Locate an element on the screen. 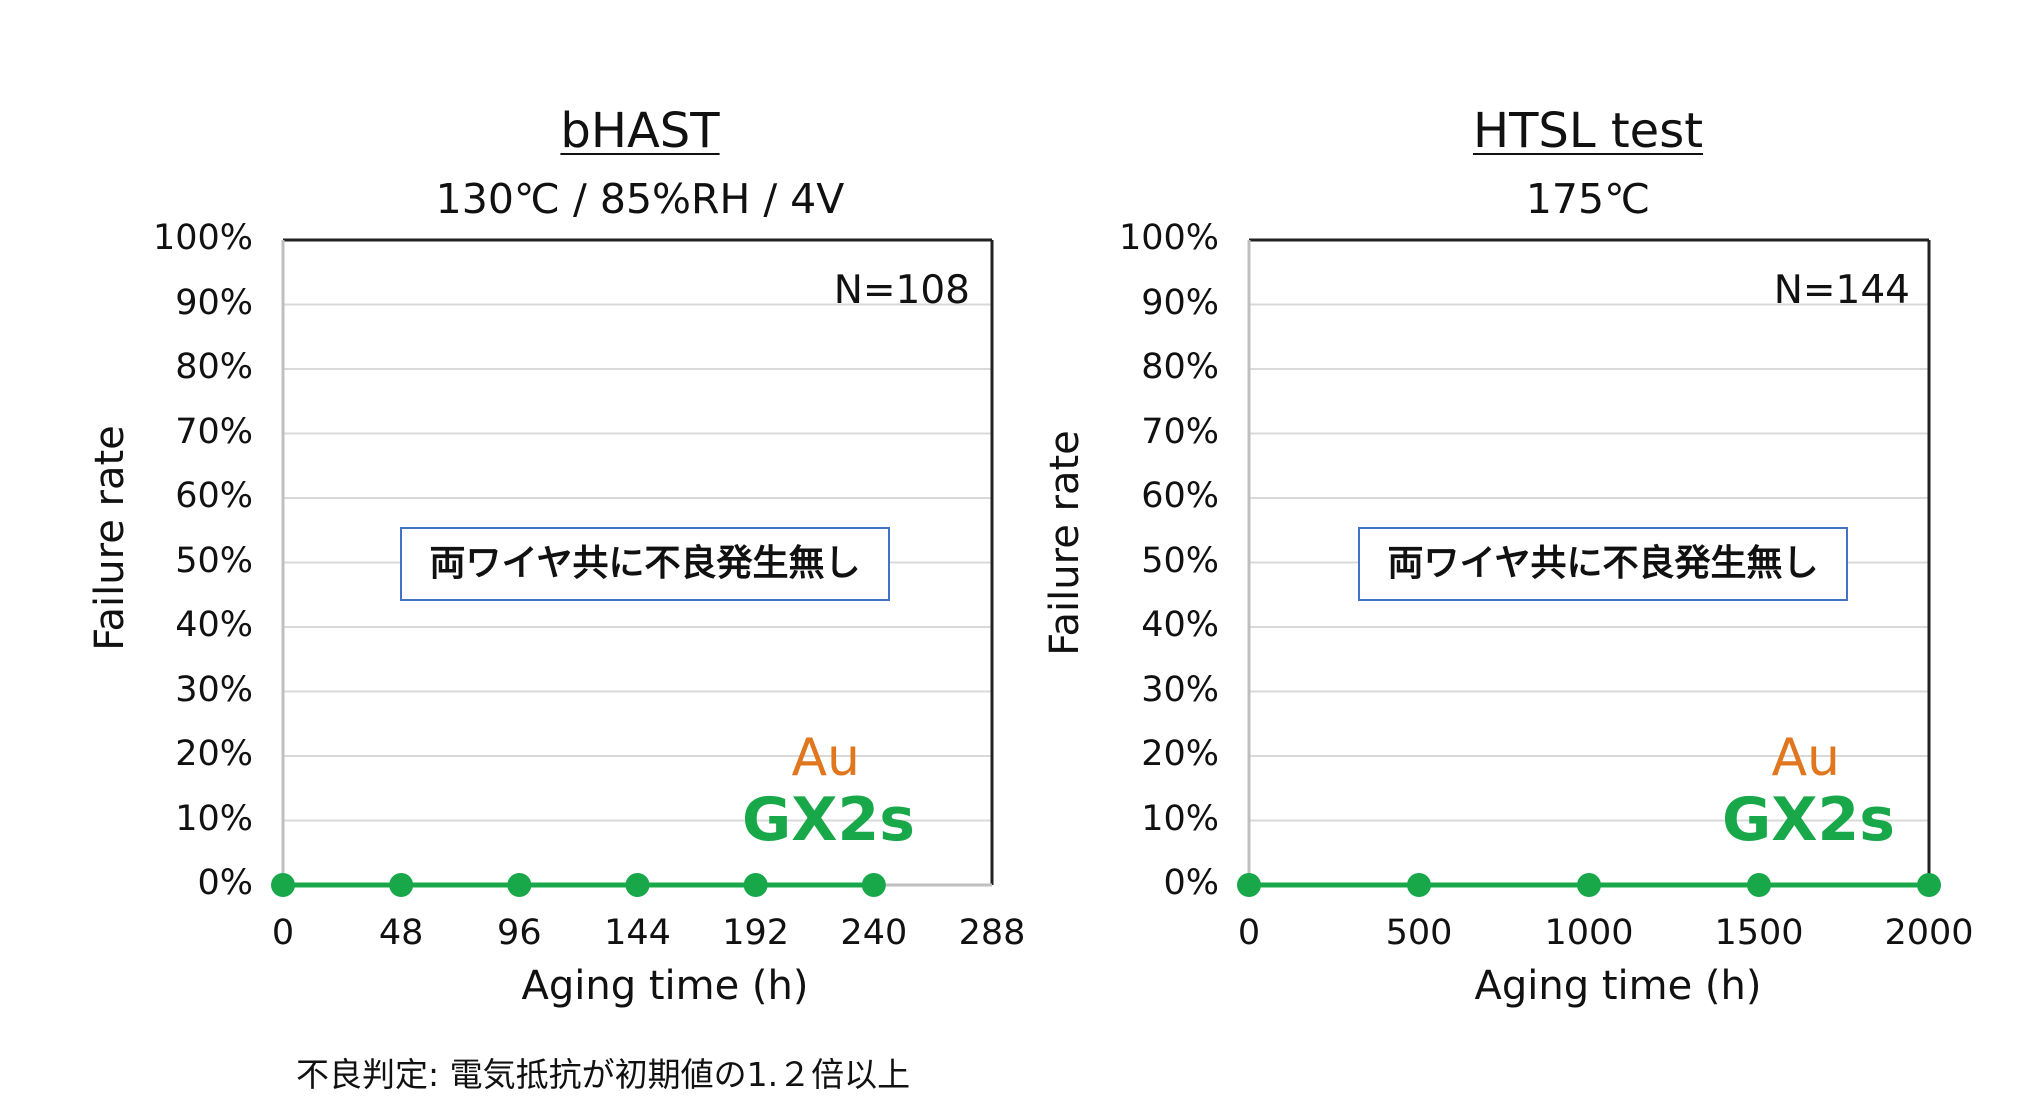 This screenshot has width=2028, height=1120. chart-1-x-tick-label: 0 is located at coordinates (283, 933).